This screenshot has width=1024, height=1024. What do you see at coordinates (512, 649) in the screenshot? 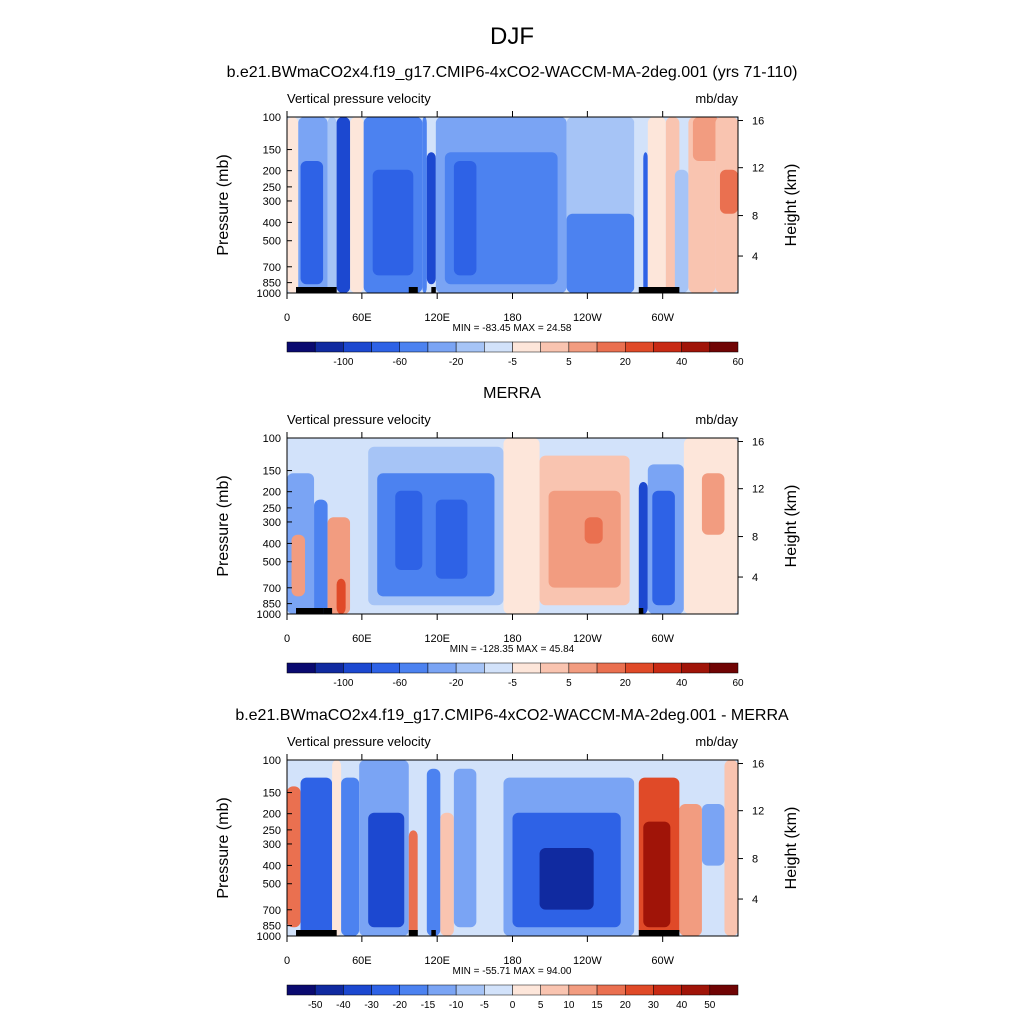
I see `min-max-stats: MIN = -128.35 MAX = 45.84` at bounding box center [512, 649].